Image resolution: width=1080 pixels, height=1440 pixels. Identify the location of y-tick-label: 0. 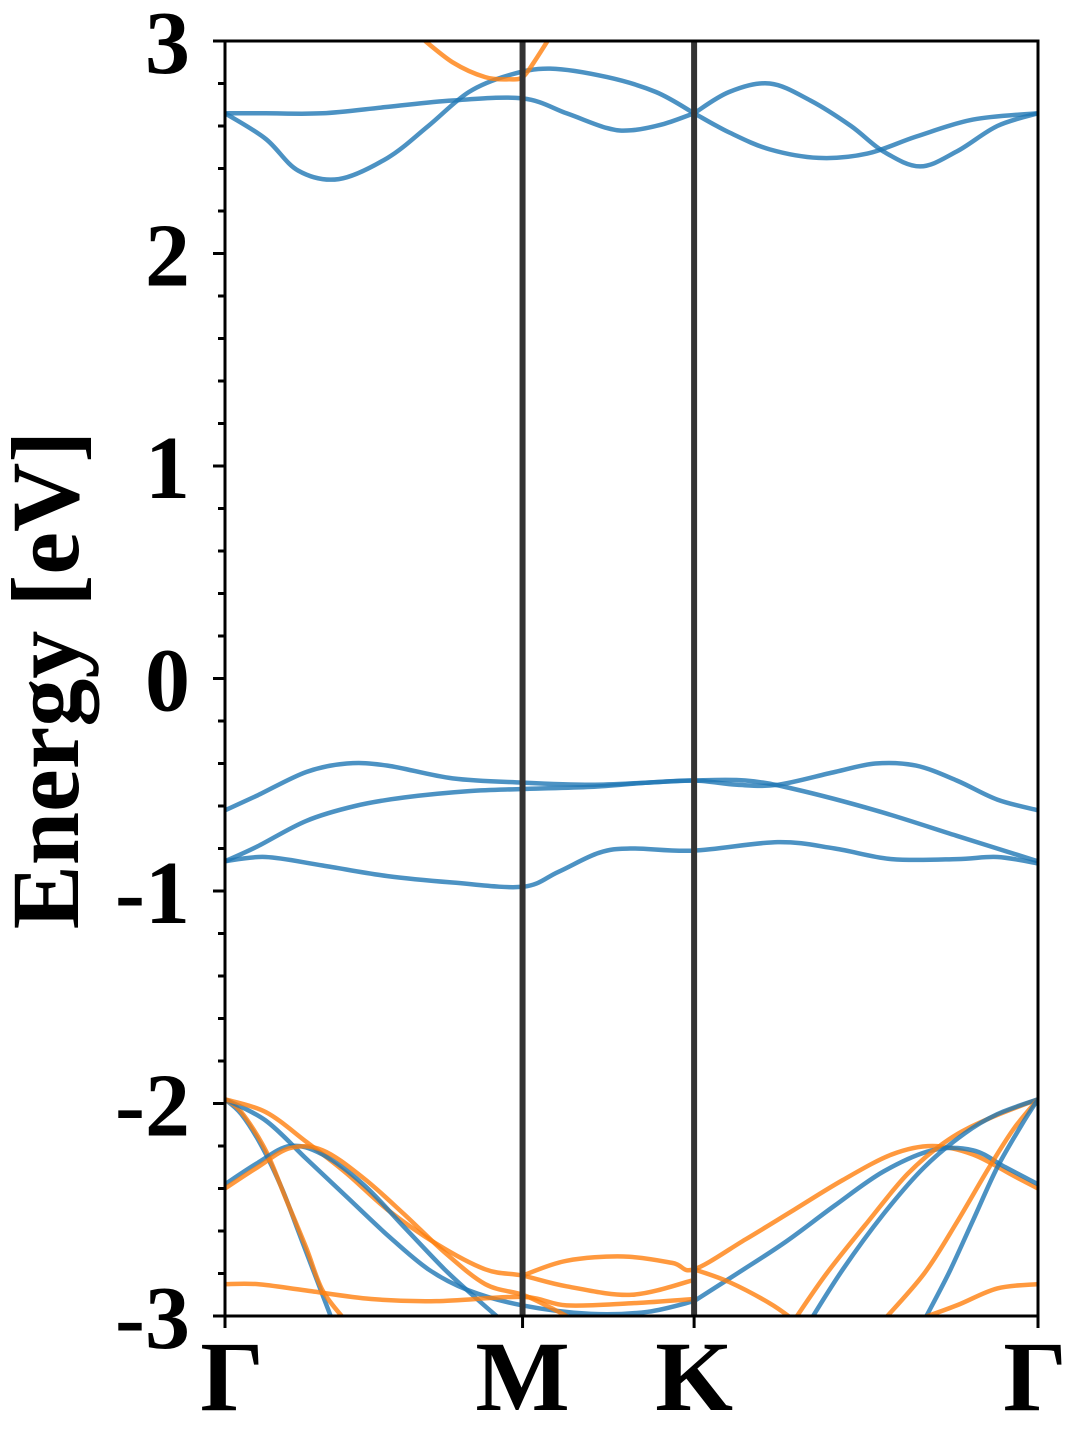
(167, 681).